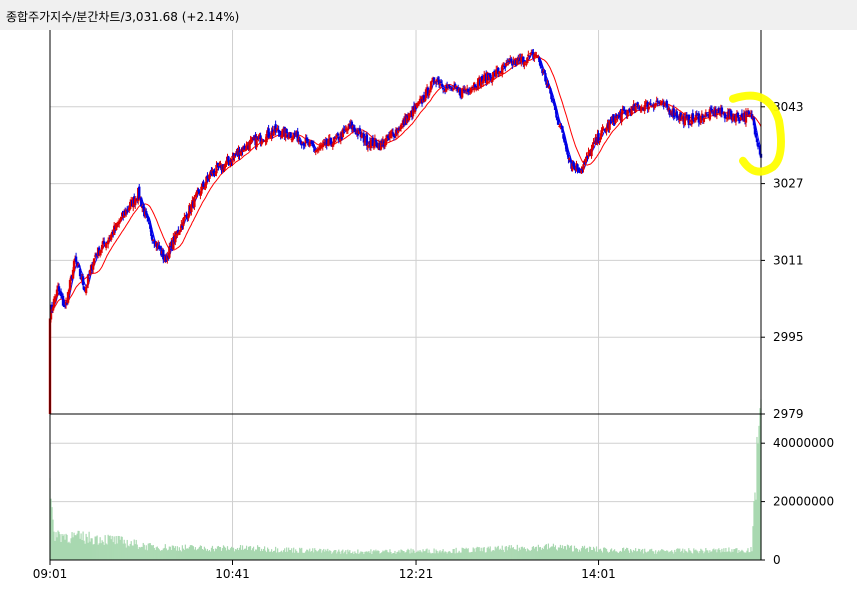  What do you see at coordinates (598, 574) in the screenshot?
I see `time-tick-label: 14:01` at bounding box center [598, 574].